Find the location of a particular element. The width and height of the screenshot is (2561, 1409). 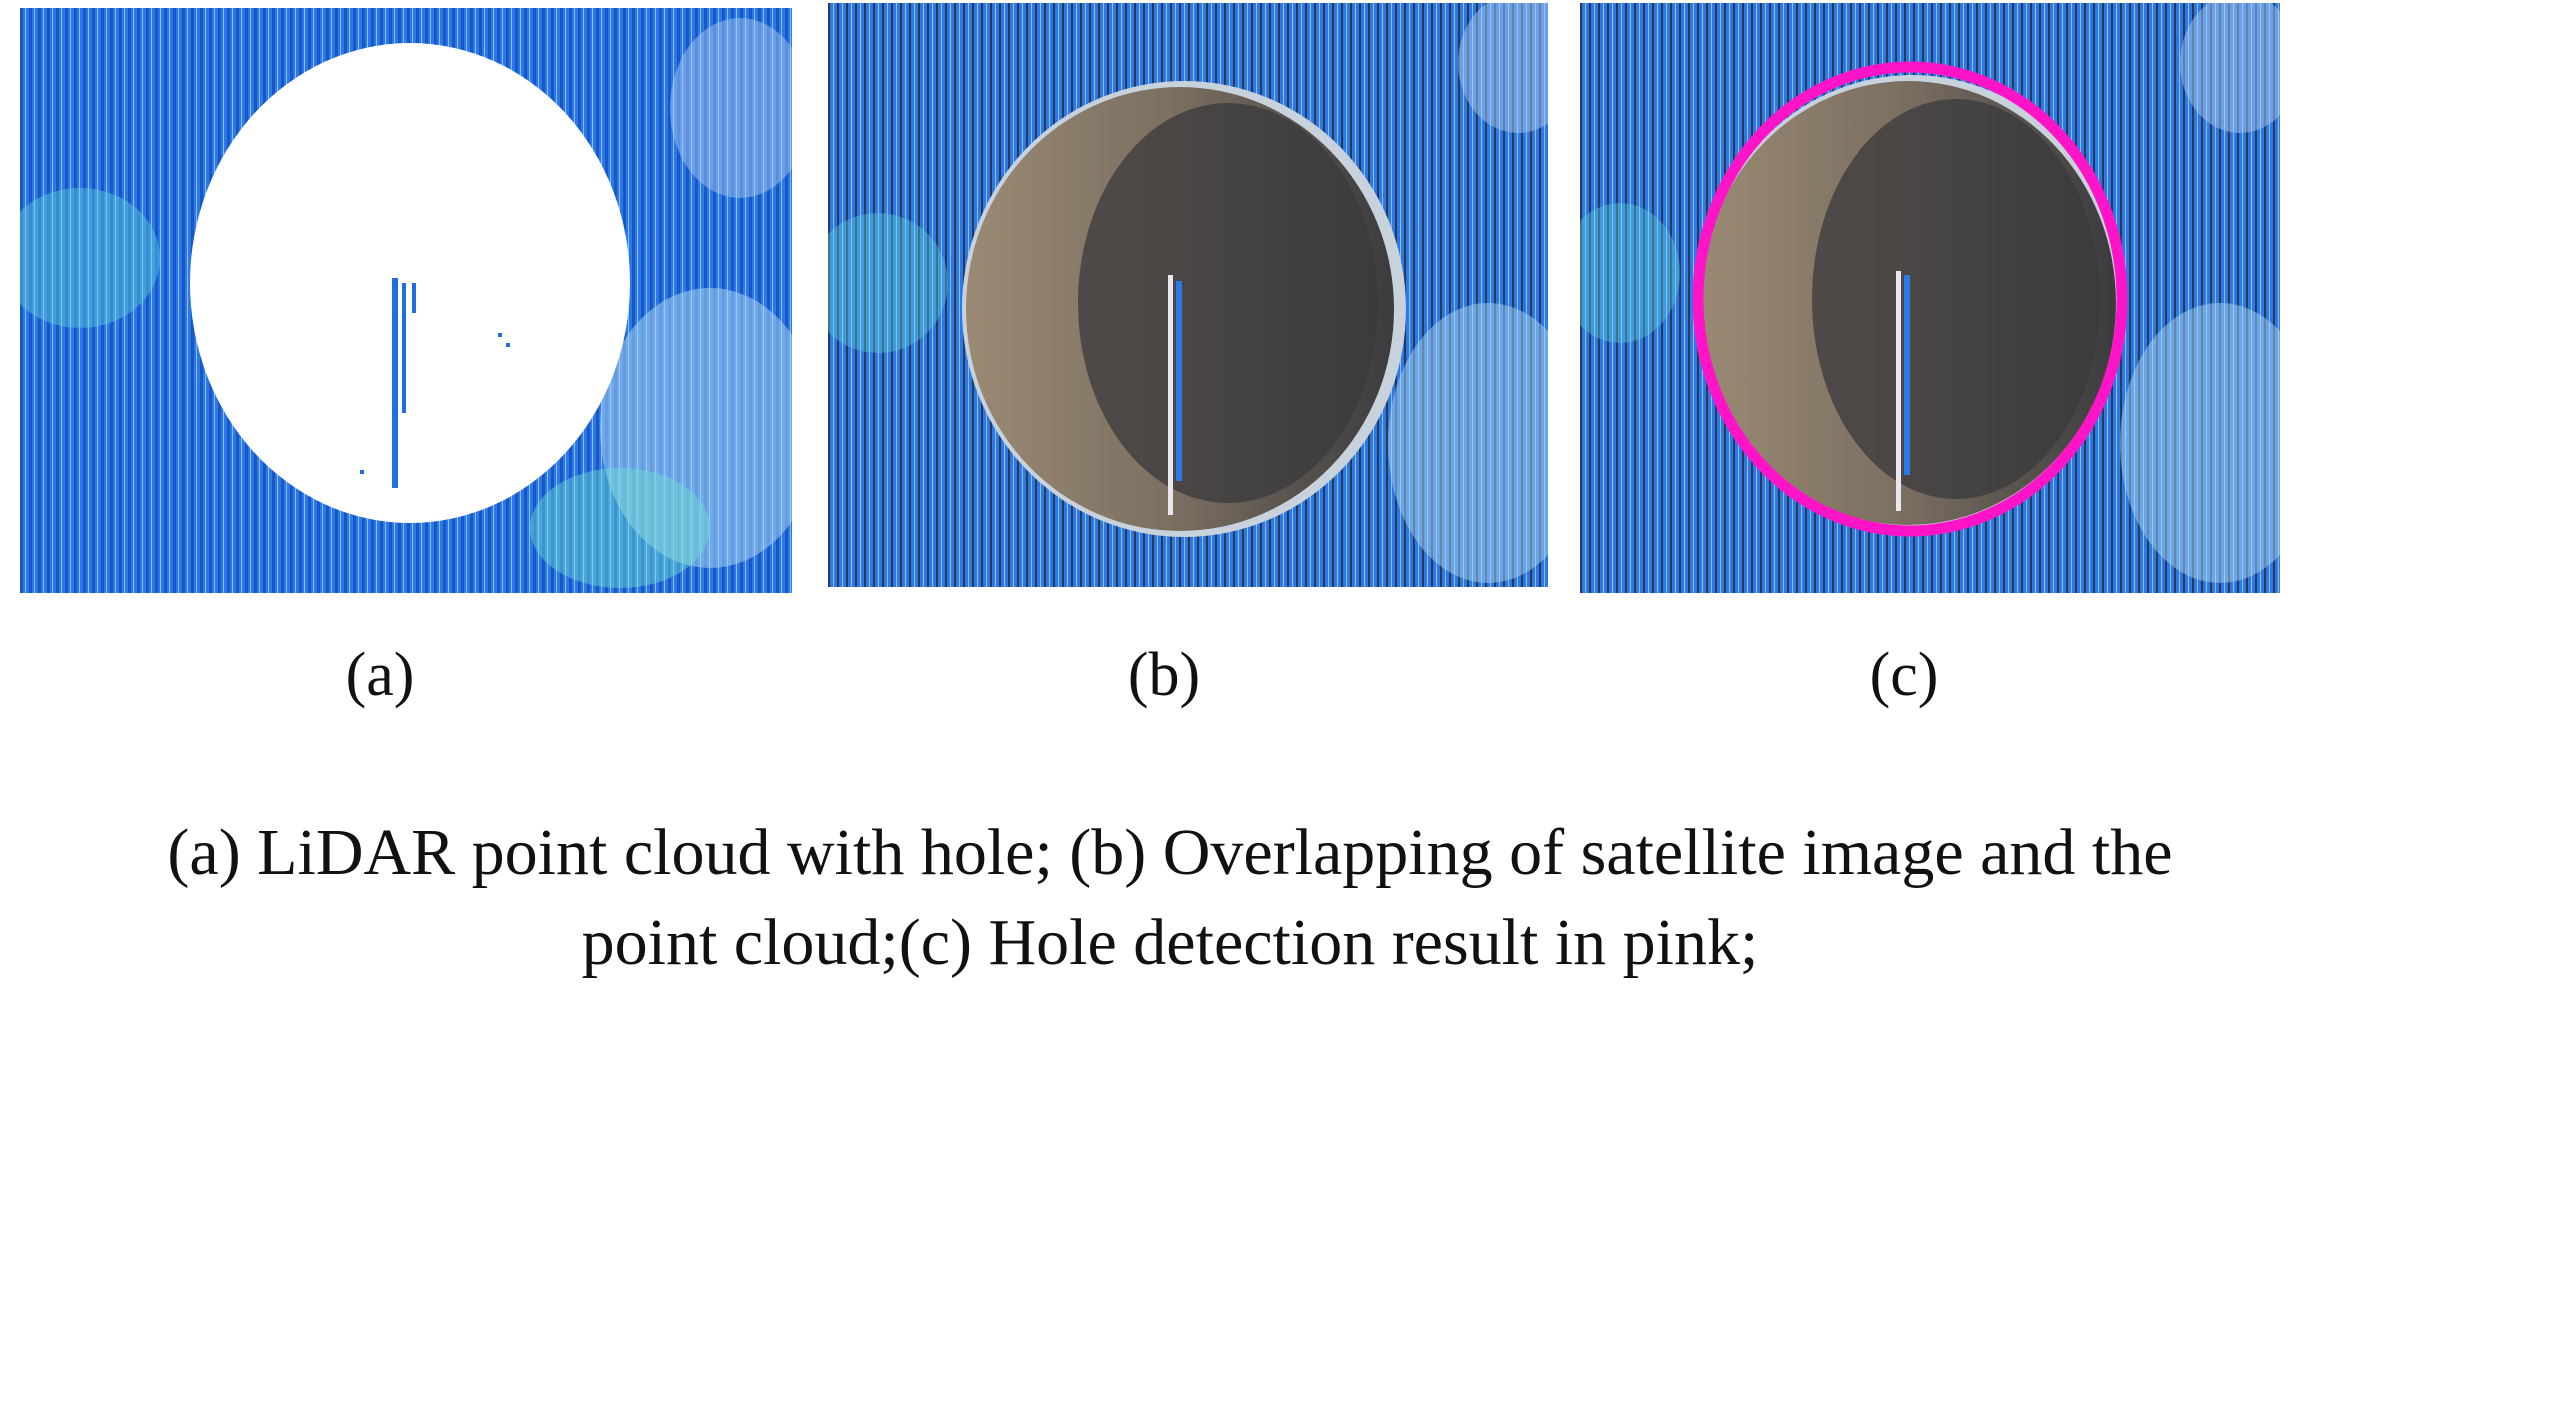

hole-detection-image is located at coordinates (1930, 298).